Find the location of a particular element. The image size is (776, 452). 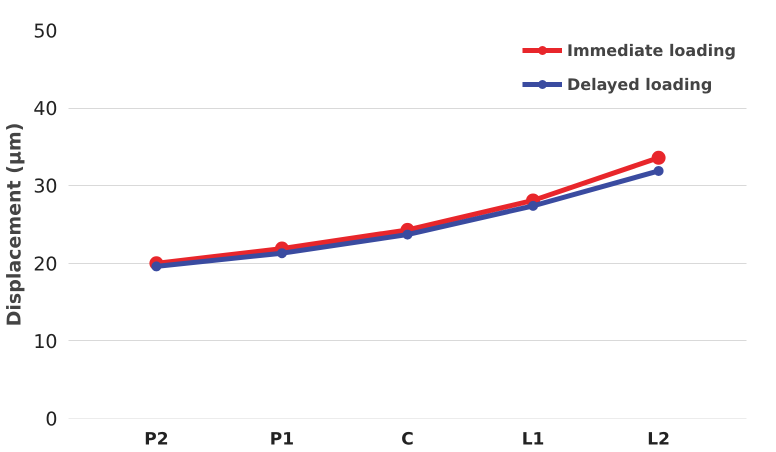

x-tick-label: P2 is located at coordinates (156, 440).